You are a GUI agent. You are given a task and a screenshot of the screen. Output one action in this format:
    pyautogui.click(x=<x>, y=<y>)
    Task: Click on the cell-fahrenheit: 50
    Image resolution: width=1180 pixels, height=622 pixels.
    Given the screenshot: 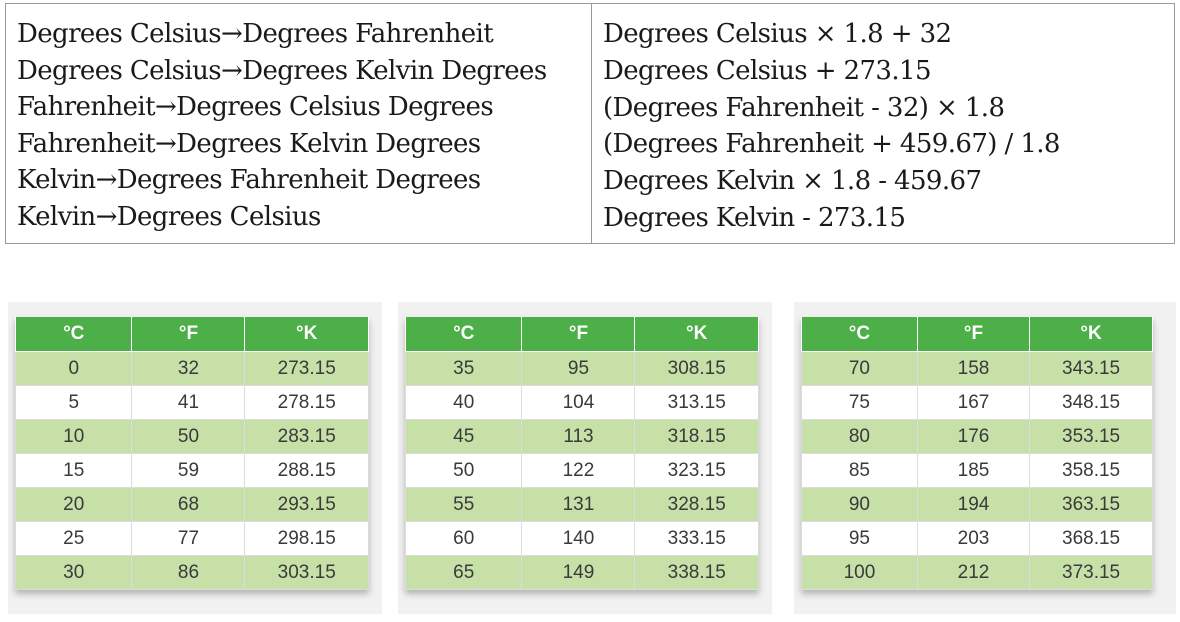 What is the action you would take?
    pyautogui.click(x=188, y=436)
    